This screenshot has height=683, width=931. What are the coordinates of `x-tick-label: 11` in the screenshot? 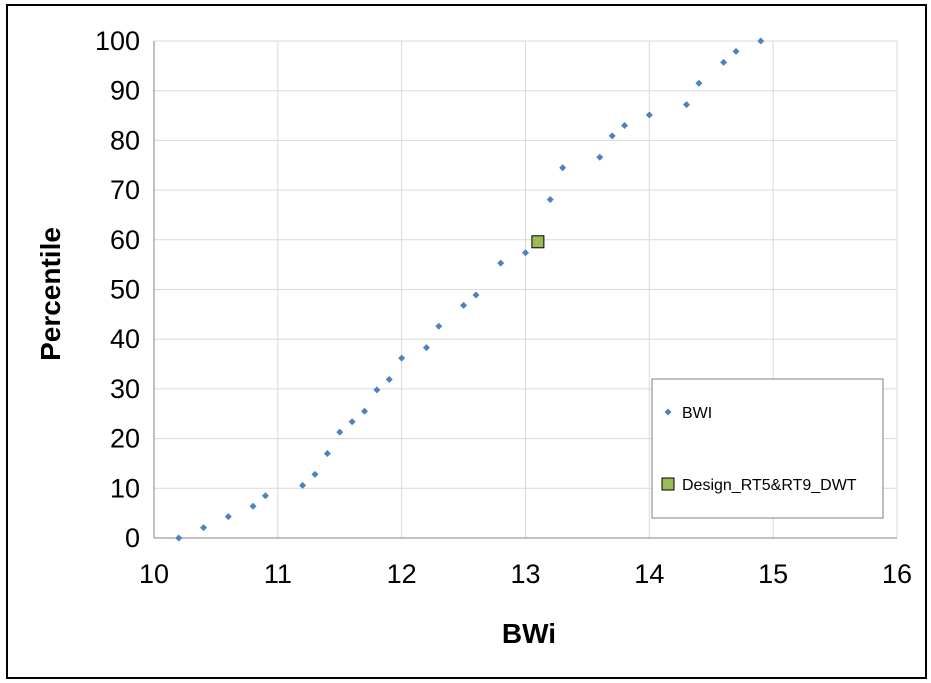 It's located at (278, 574).